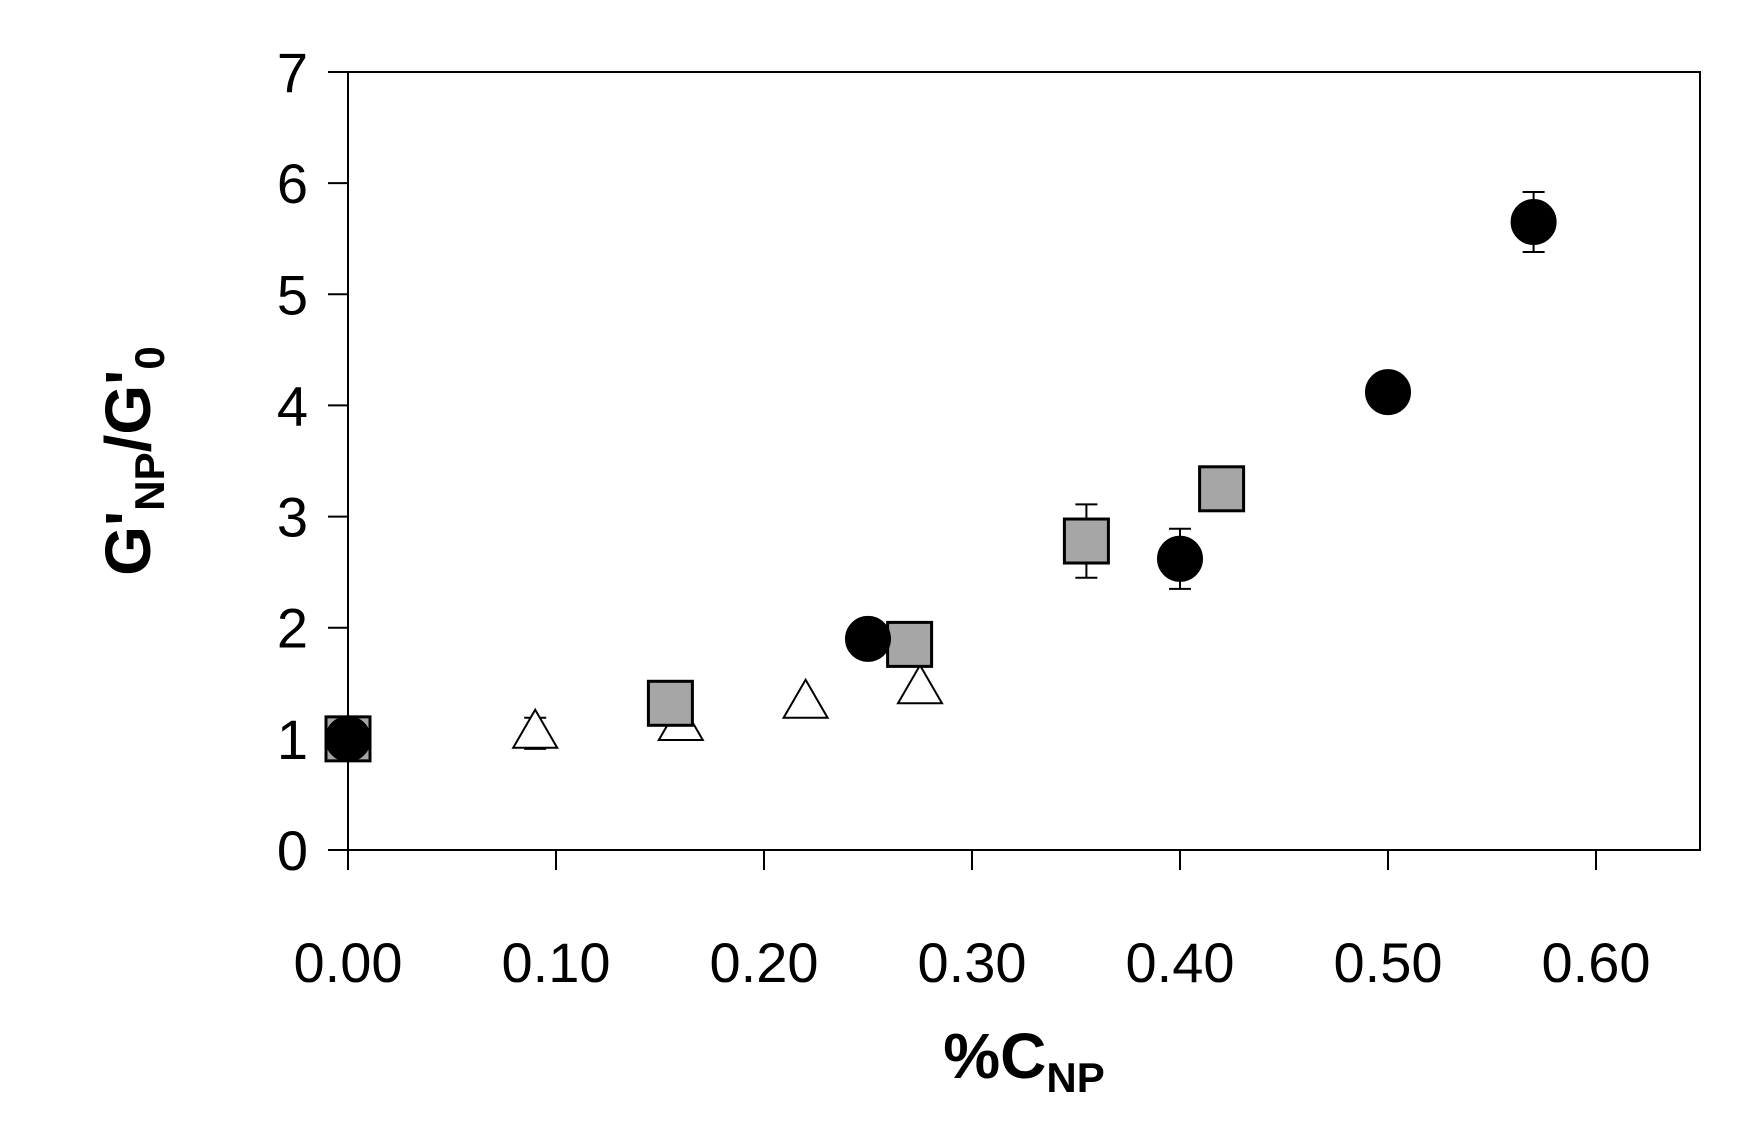  What do you see at coordinates (292, 517) in the screenshot?
I see `y-tick-label: 3` at bounding box center [292, 517].